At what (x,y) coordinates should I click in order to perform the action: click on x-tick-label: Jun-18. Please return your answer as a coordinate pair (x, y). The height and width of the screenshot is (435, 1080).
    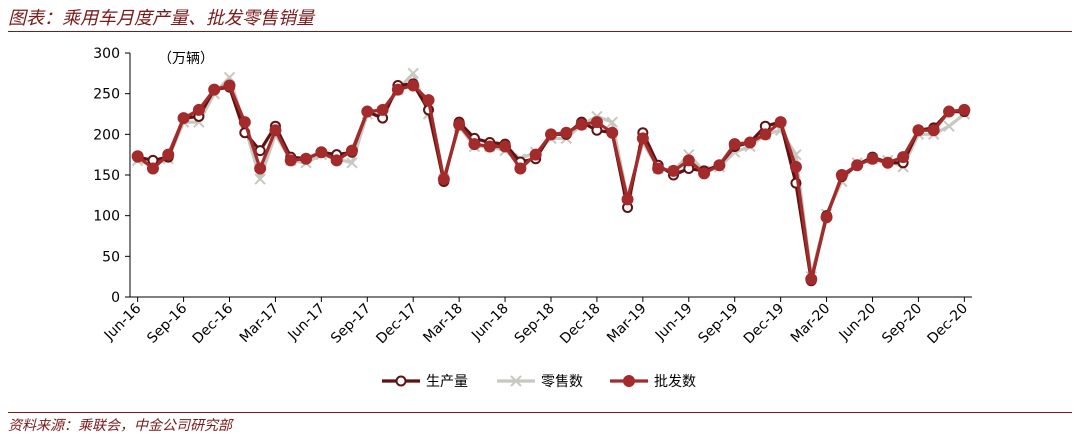
    Looking at the image, I should click on (490, 323).